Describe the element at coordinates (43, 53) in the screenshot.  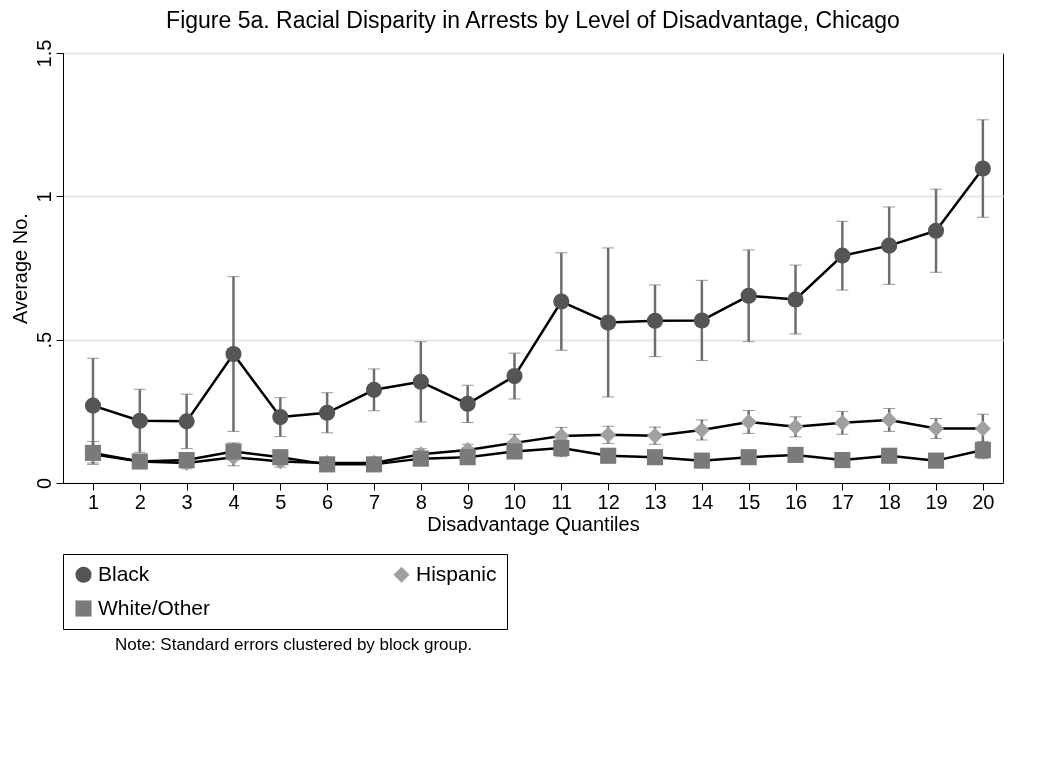
I see `y-tick-label: 1.5` at that location.